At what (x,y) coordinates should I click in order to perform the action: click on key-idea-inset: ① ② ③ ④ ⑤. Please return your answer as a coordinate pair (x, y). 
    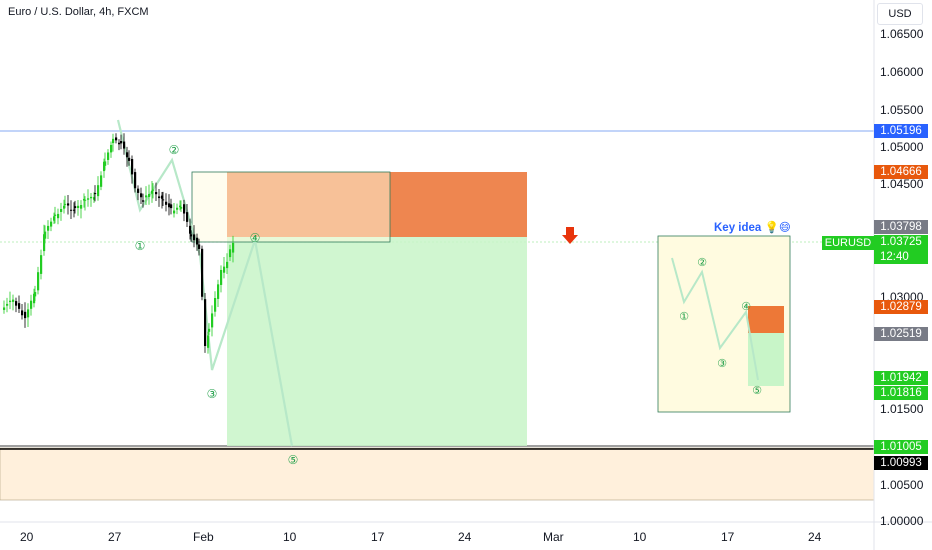
    Looking at the image, I should click on (724, 324).